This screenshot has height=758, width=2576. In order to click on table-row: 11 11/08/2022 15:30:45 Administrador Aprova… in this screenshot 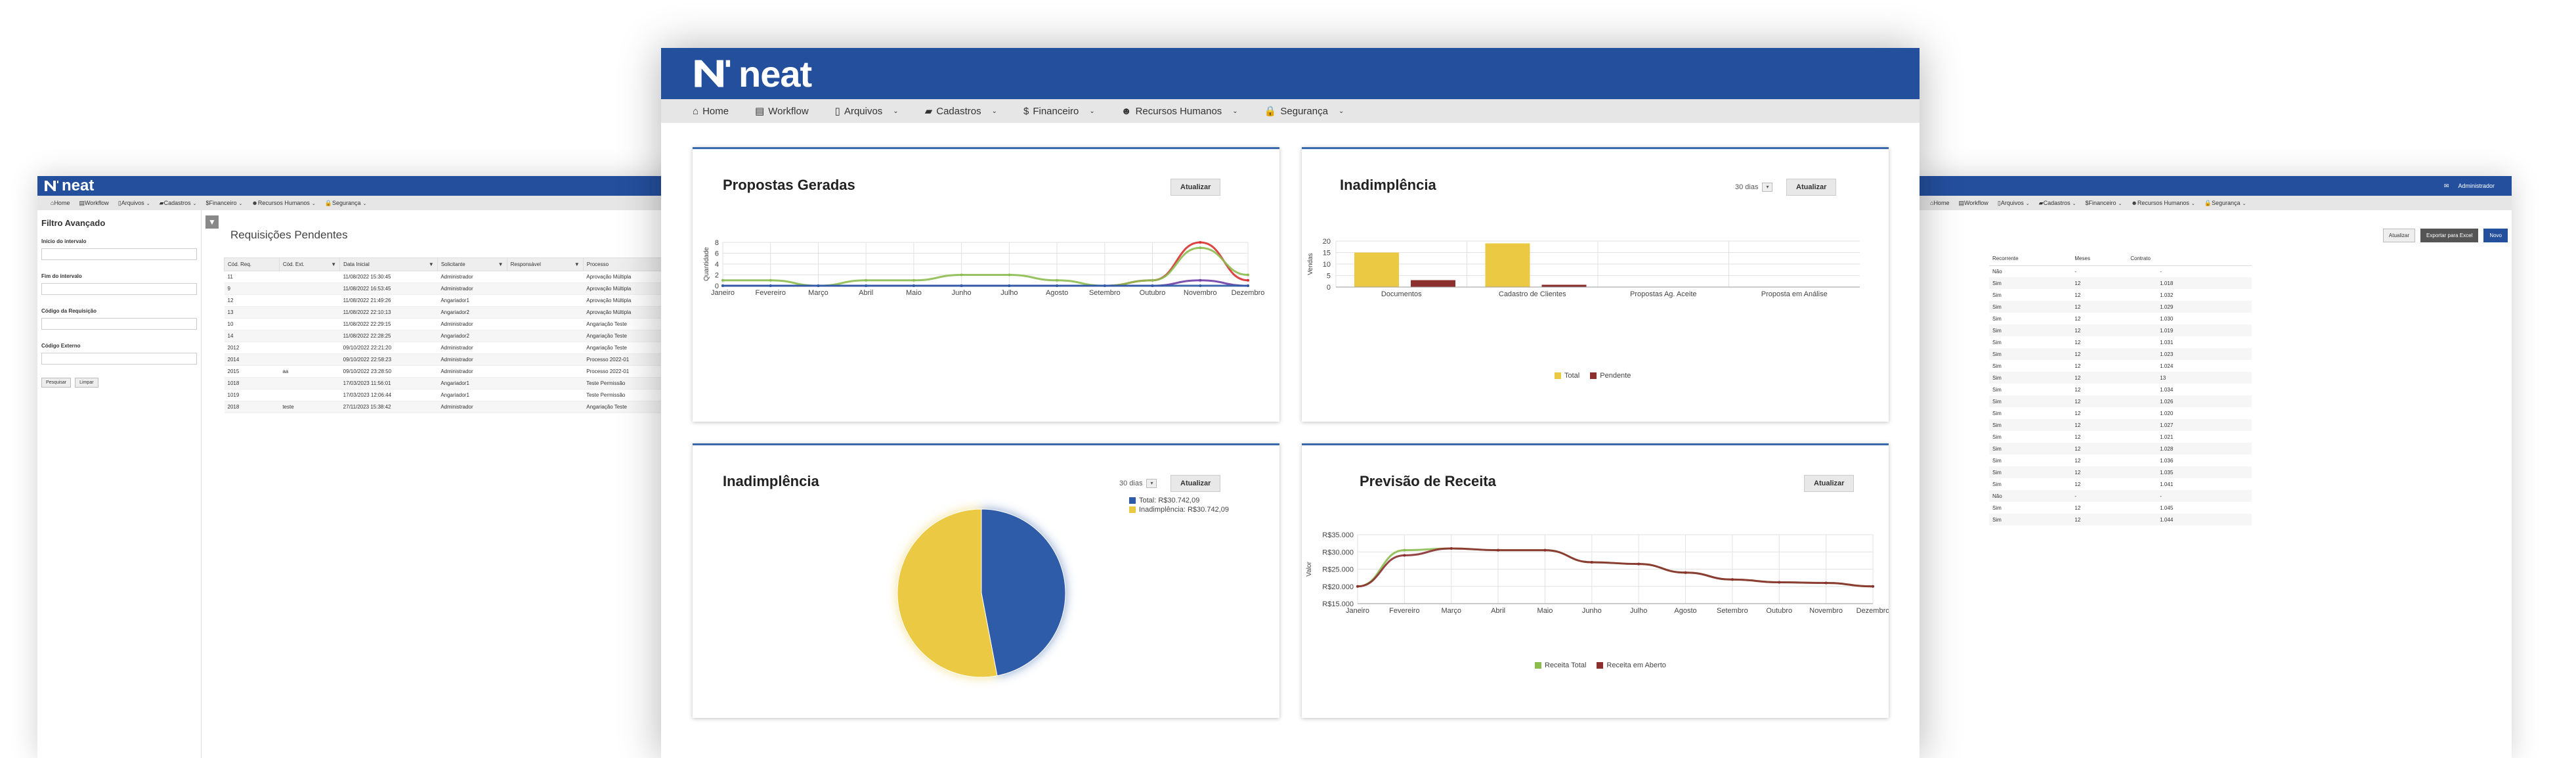, I will do `click(459, 277)`.